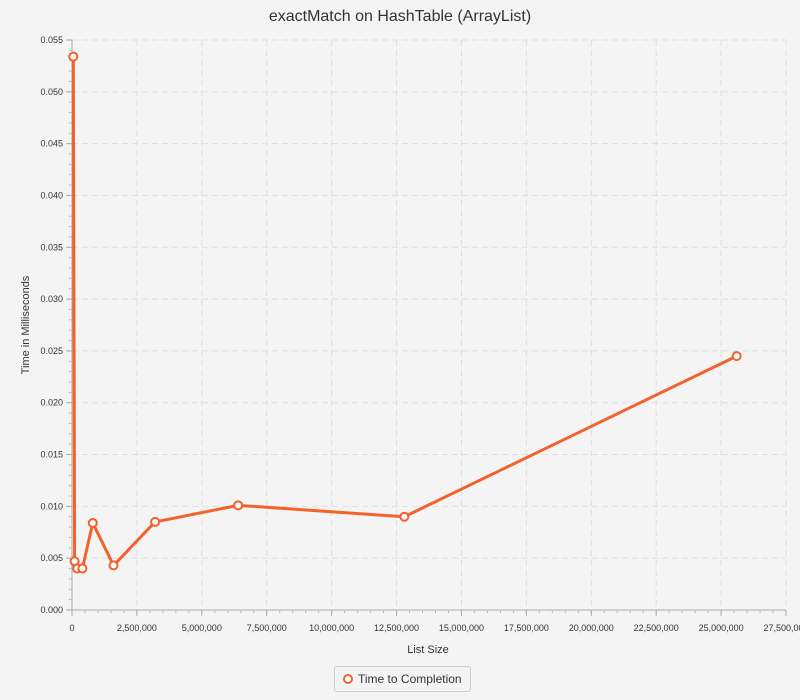 The image size is (800, 700). I want to click on y-tick-label: 0.005, so click(51, 558).